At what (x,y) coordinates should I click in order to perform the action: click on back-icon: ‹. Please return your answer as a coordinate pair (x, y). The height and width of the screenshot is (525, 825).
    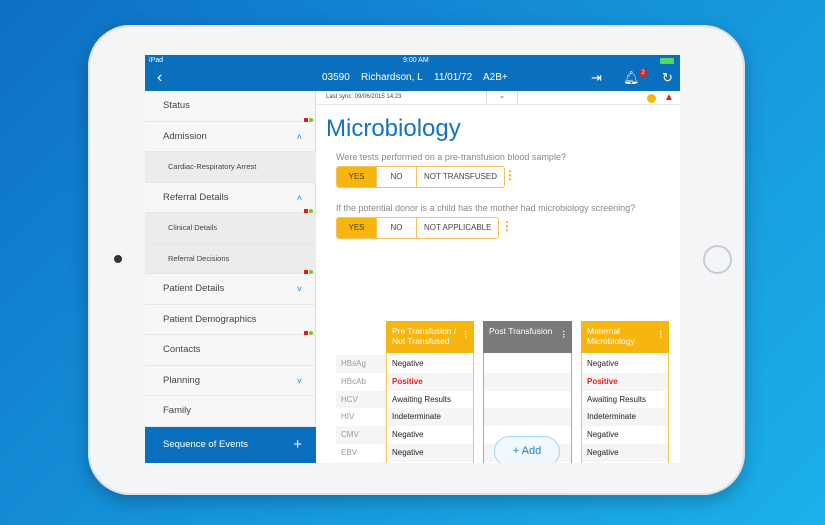
    Looking at the image, I should click on (160, 77).